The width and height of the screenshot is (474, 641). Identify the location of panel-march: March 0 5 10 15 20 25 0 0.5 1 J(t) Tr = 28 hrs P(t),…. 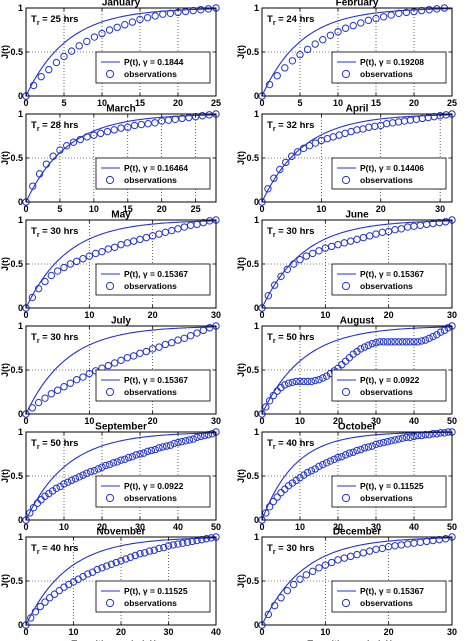
(110, 159).